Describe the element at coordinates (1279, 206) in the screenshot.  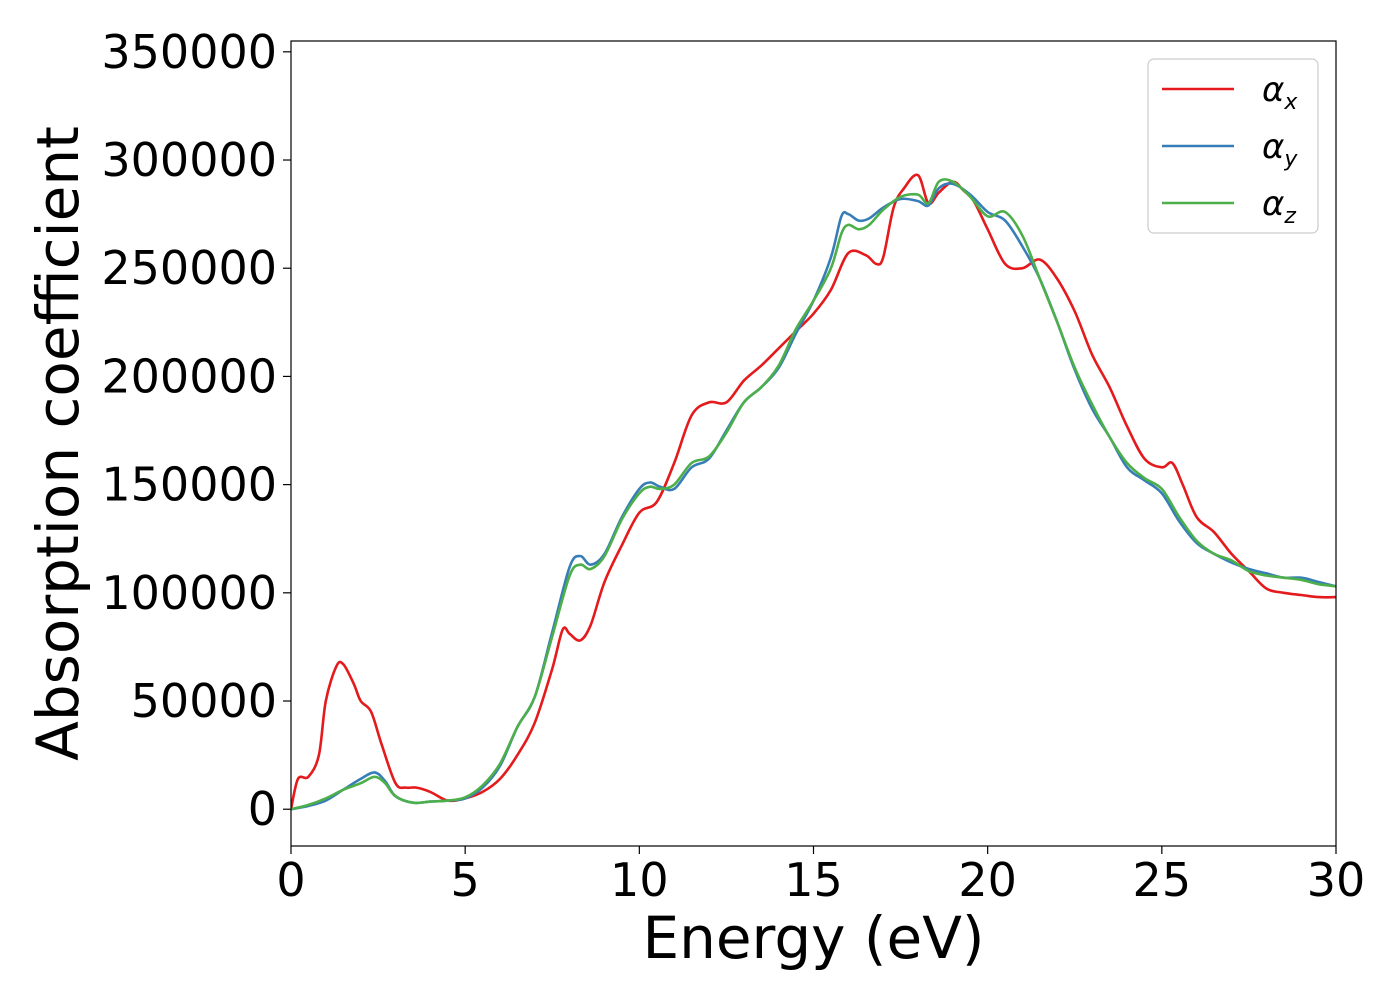
I see `legend-label-z: αz` at that location.